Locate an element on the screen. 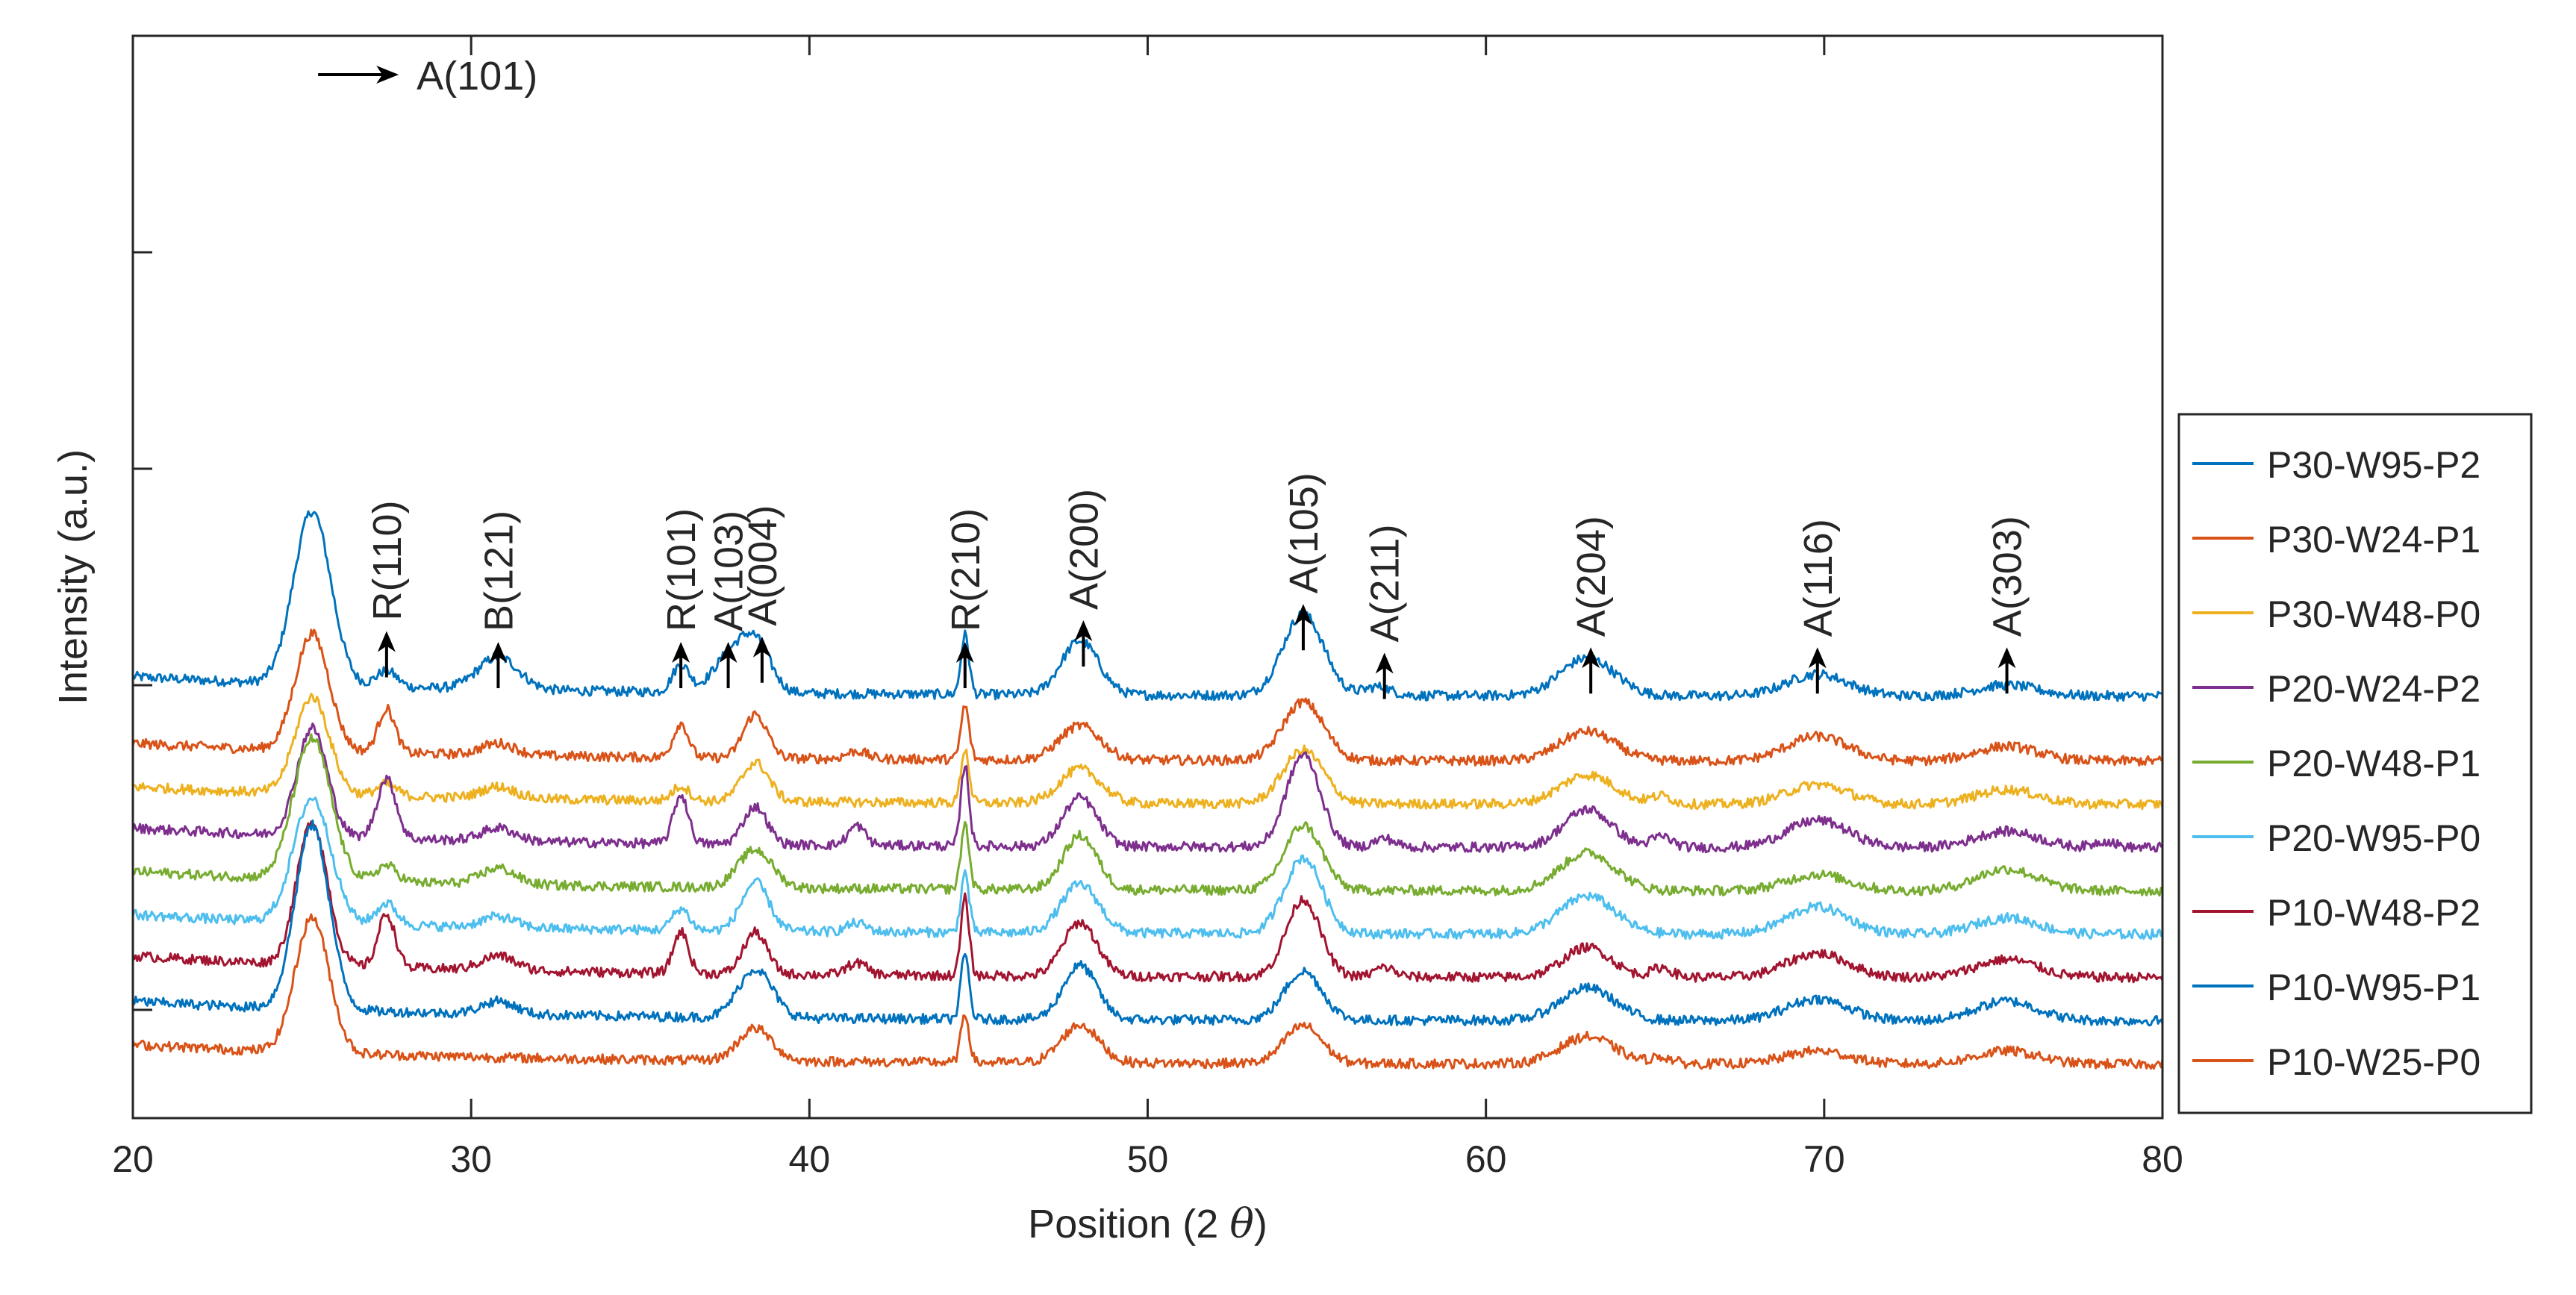 Image resolution: width=2576 pixels, height=1295 pixels. annotation-arrowhead-r210 is located at coordinates (964, 652).